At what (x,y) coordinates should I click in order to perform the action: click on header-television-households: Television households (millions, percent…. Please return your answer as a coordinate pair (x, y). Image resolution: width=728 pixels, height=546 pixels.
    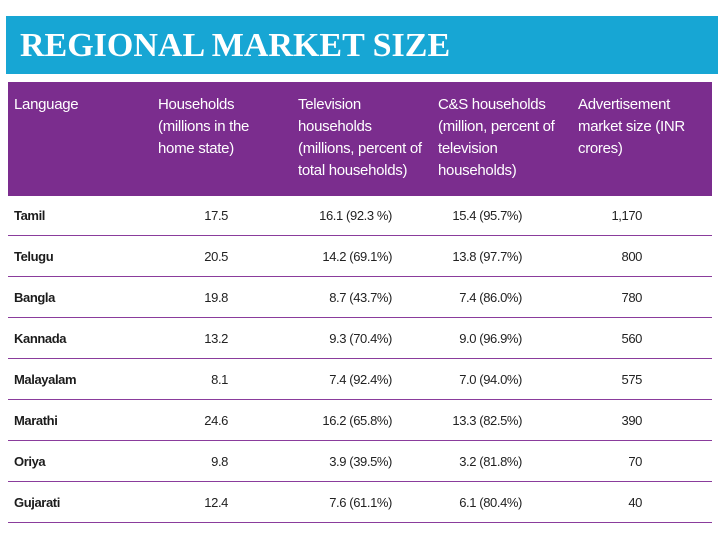
    Looking at the image, I should click on (360, 137).